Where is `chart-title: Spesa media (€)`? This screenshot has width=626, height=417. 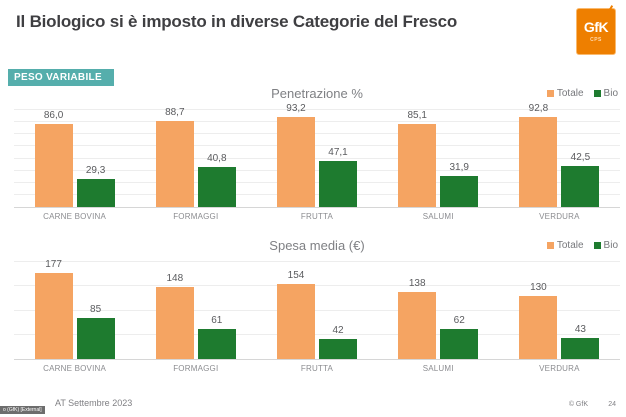
chart-title: Spesa media (€) is located at coordinates (317, 245).